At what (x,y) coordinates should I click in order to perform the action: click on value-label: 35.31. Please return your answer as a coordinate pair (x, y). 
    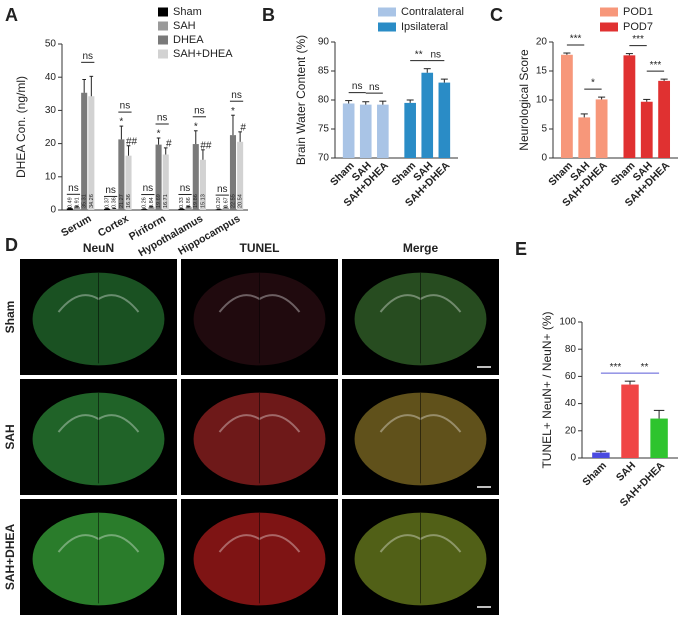
    Looking at the image, I should click on (85, 201).